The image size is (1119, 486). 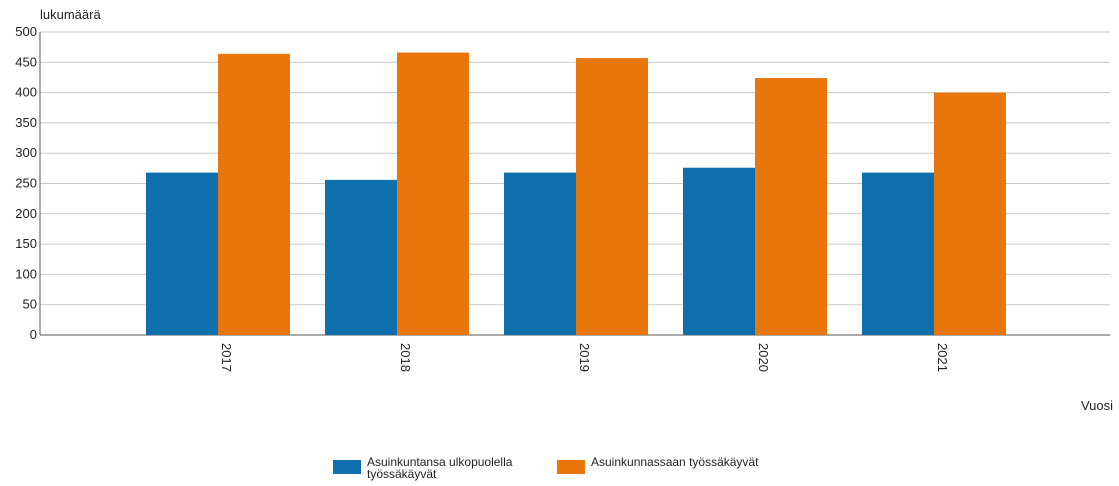 I want to click on y-axis-title: lukumäärä, so click(x=70, y=14).